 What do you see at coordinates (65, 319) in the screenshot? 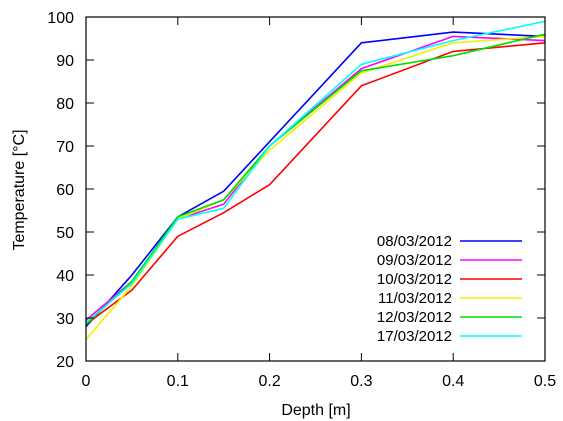
I see `y-tick-label: 30` at bounding box center [65, 319].